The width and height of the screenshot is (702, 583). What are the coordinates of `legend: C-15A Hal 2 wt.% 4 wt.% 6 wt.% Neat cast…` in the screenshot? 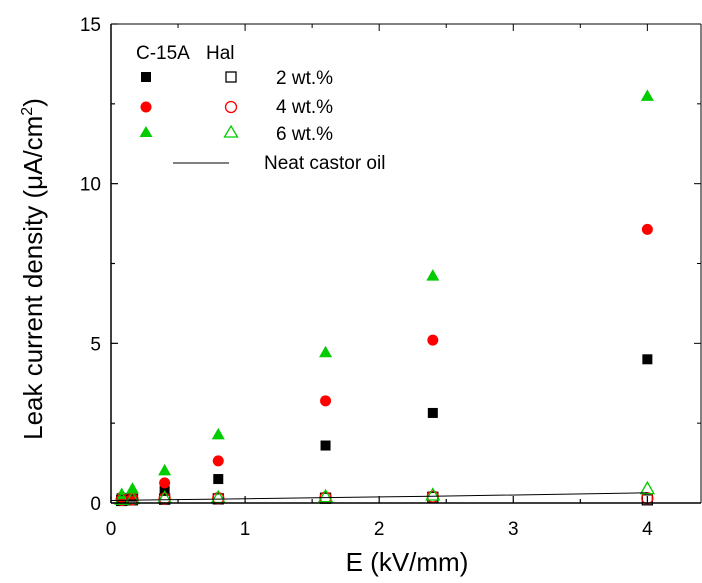 It's located at (260, 108).